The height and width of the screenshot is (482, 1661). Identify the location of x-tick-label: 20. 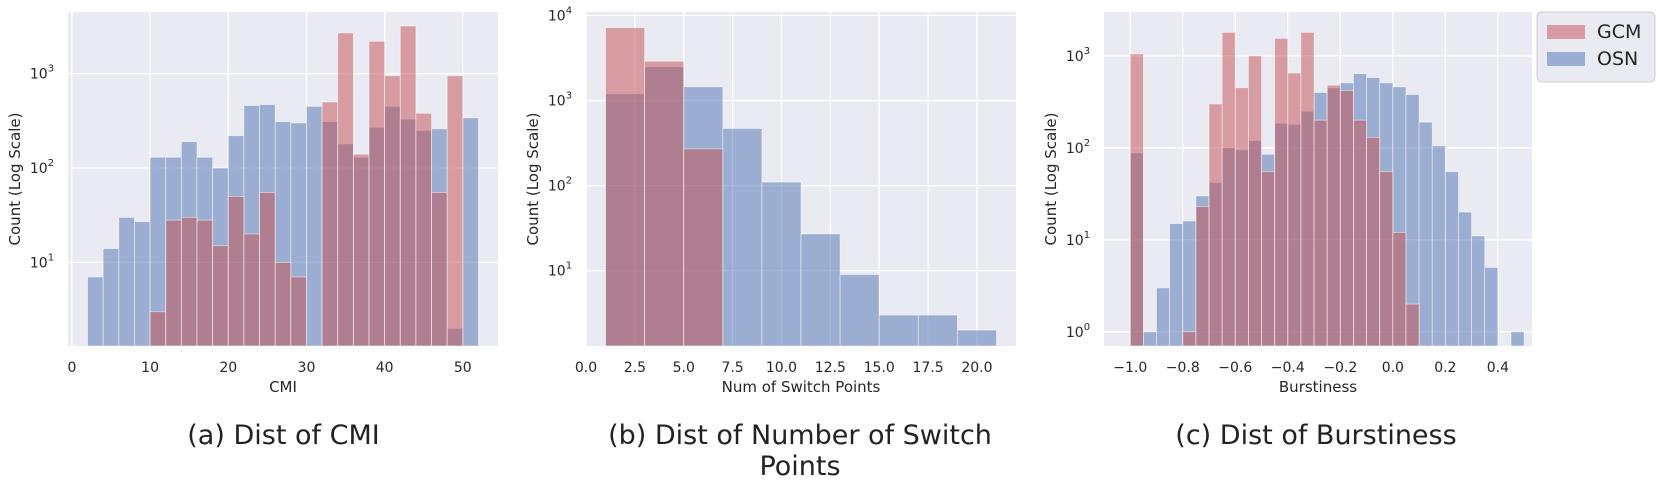
(228, 368).